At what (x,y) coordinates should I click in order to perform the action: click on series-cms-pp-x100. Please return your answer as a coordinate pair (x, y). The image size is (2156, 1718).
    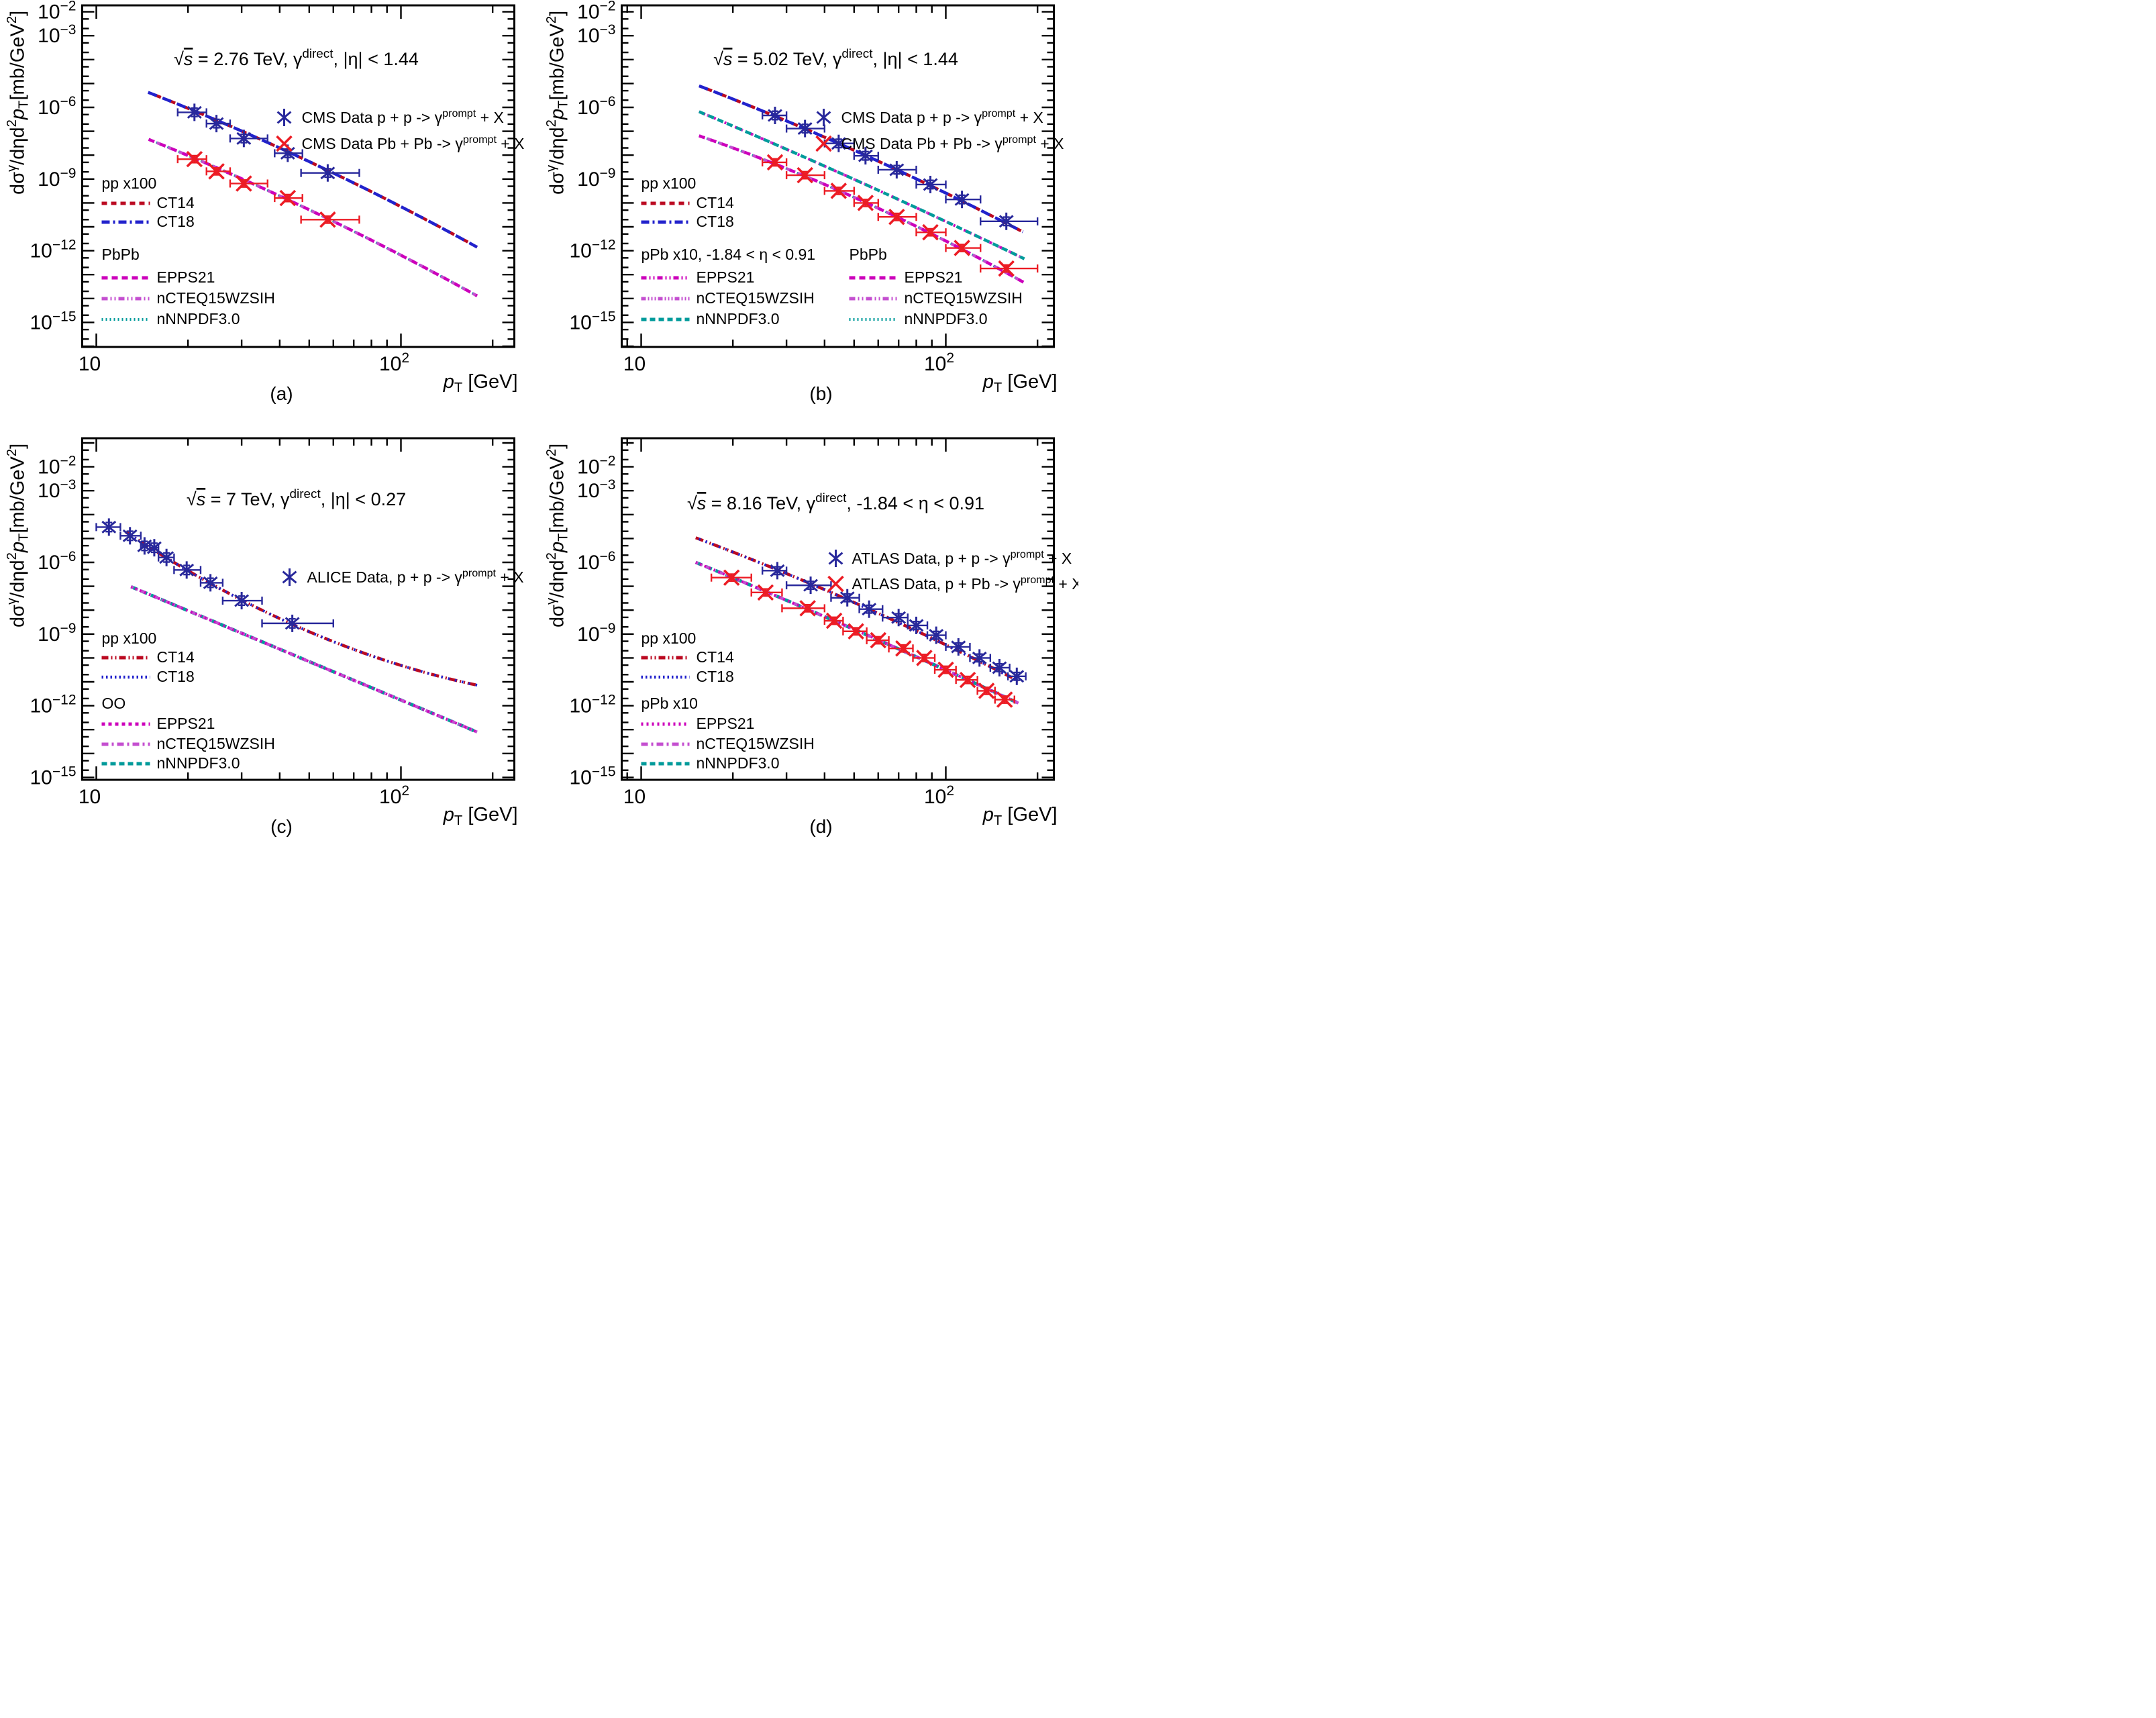
    Looking at the image, I should click on (268, 143).